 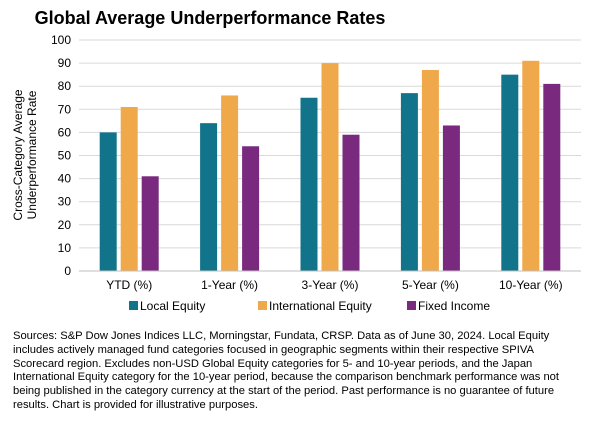 What do you see at coordinates (18, 155) in the screenshot?
I see `y-axis-label-line-1: Cross-Category Average` at bounding box center [18, 155].